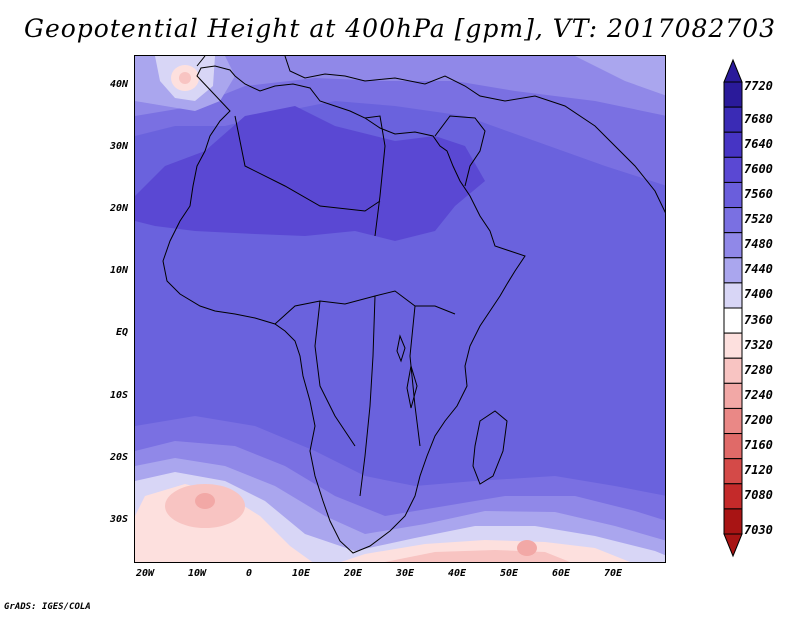 Image resolution: width=800 pixels, height=618 pixels. I want to click on field-7440-ne, so click(620, 76).